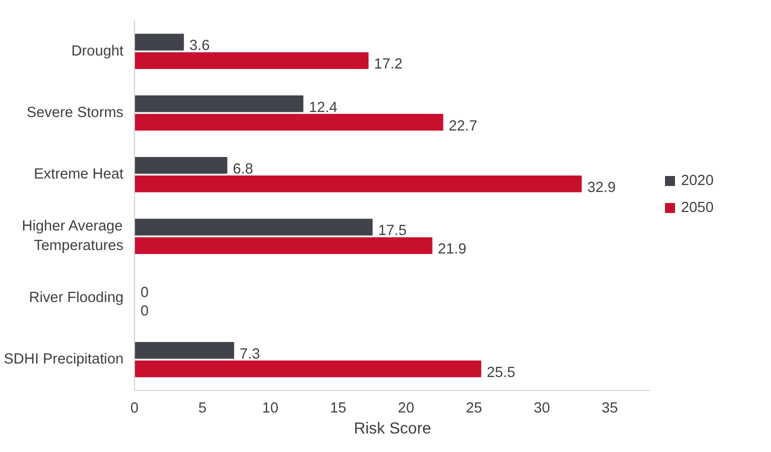 The height and width of the screenshot is (452, 771). I want to click on x-tick-label: 10, so click(270, 408).